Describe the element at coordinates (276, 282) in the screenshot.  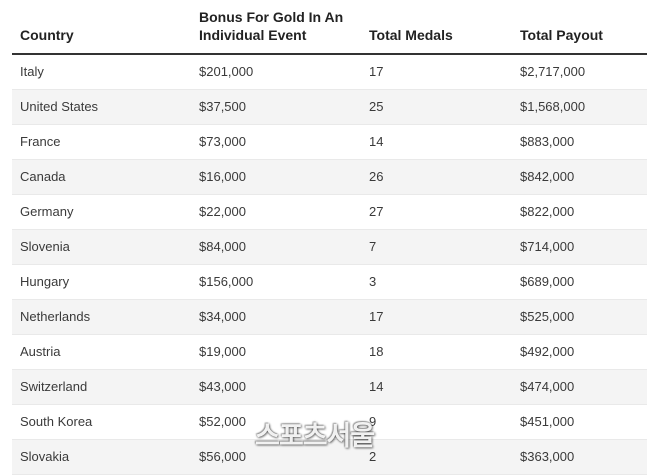
I see `cell-gold-bonus: $156,000` at that location.